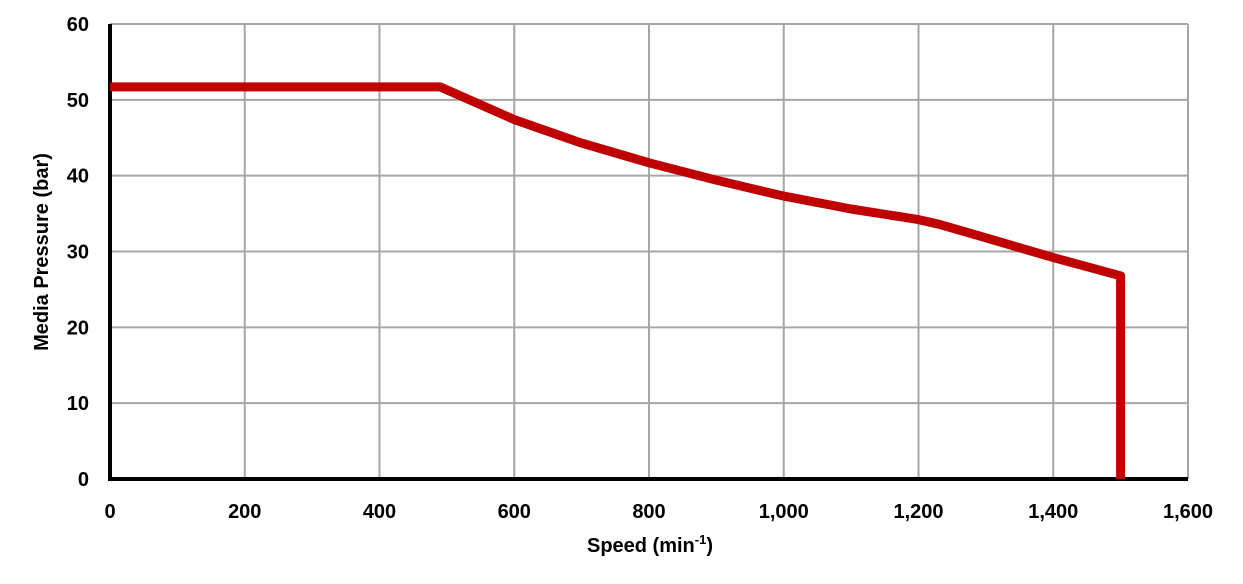 The image size is (1243, 584). I want to click on x-tick-label: 1,000, so click(784, 512).